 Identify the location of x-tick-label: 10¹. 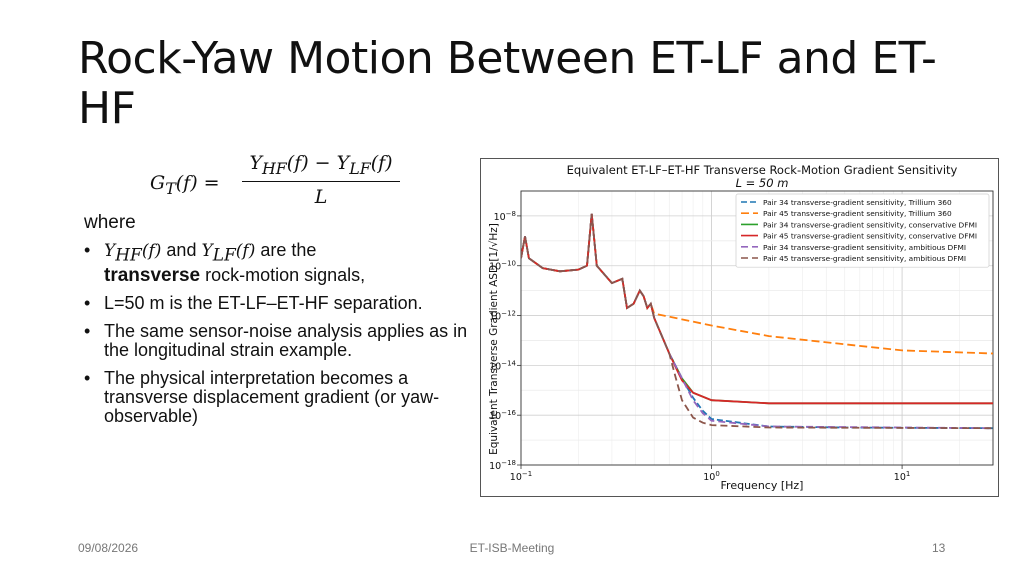
(902, 476).